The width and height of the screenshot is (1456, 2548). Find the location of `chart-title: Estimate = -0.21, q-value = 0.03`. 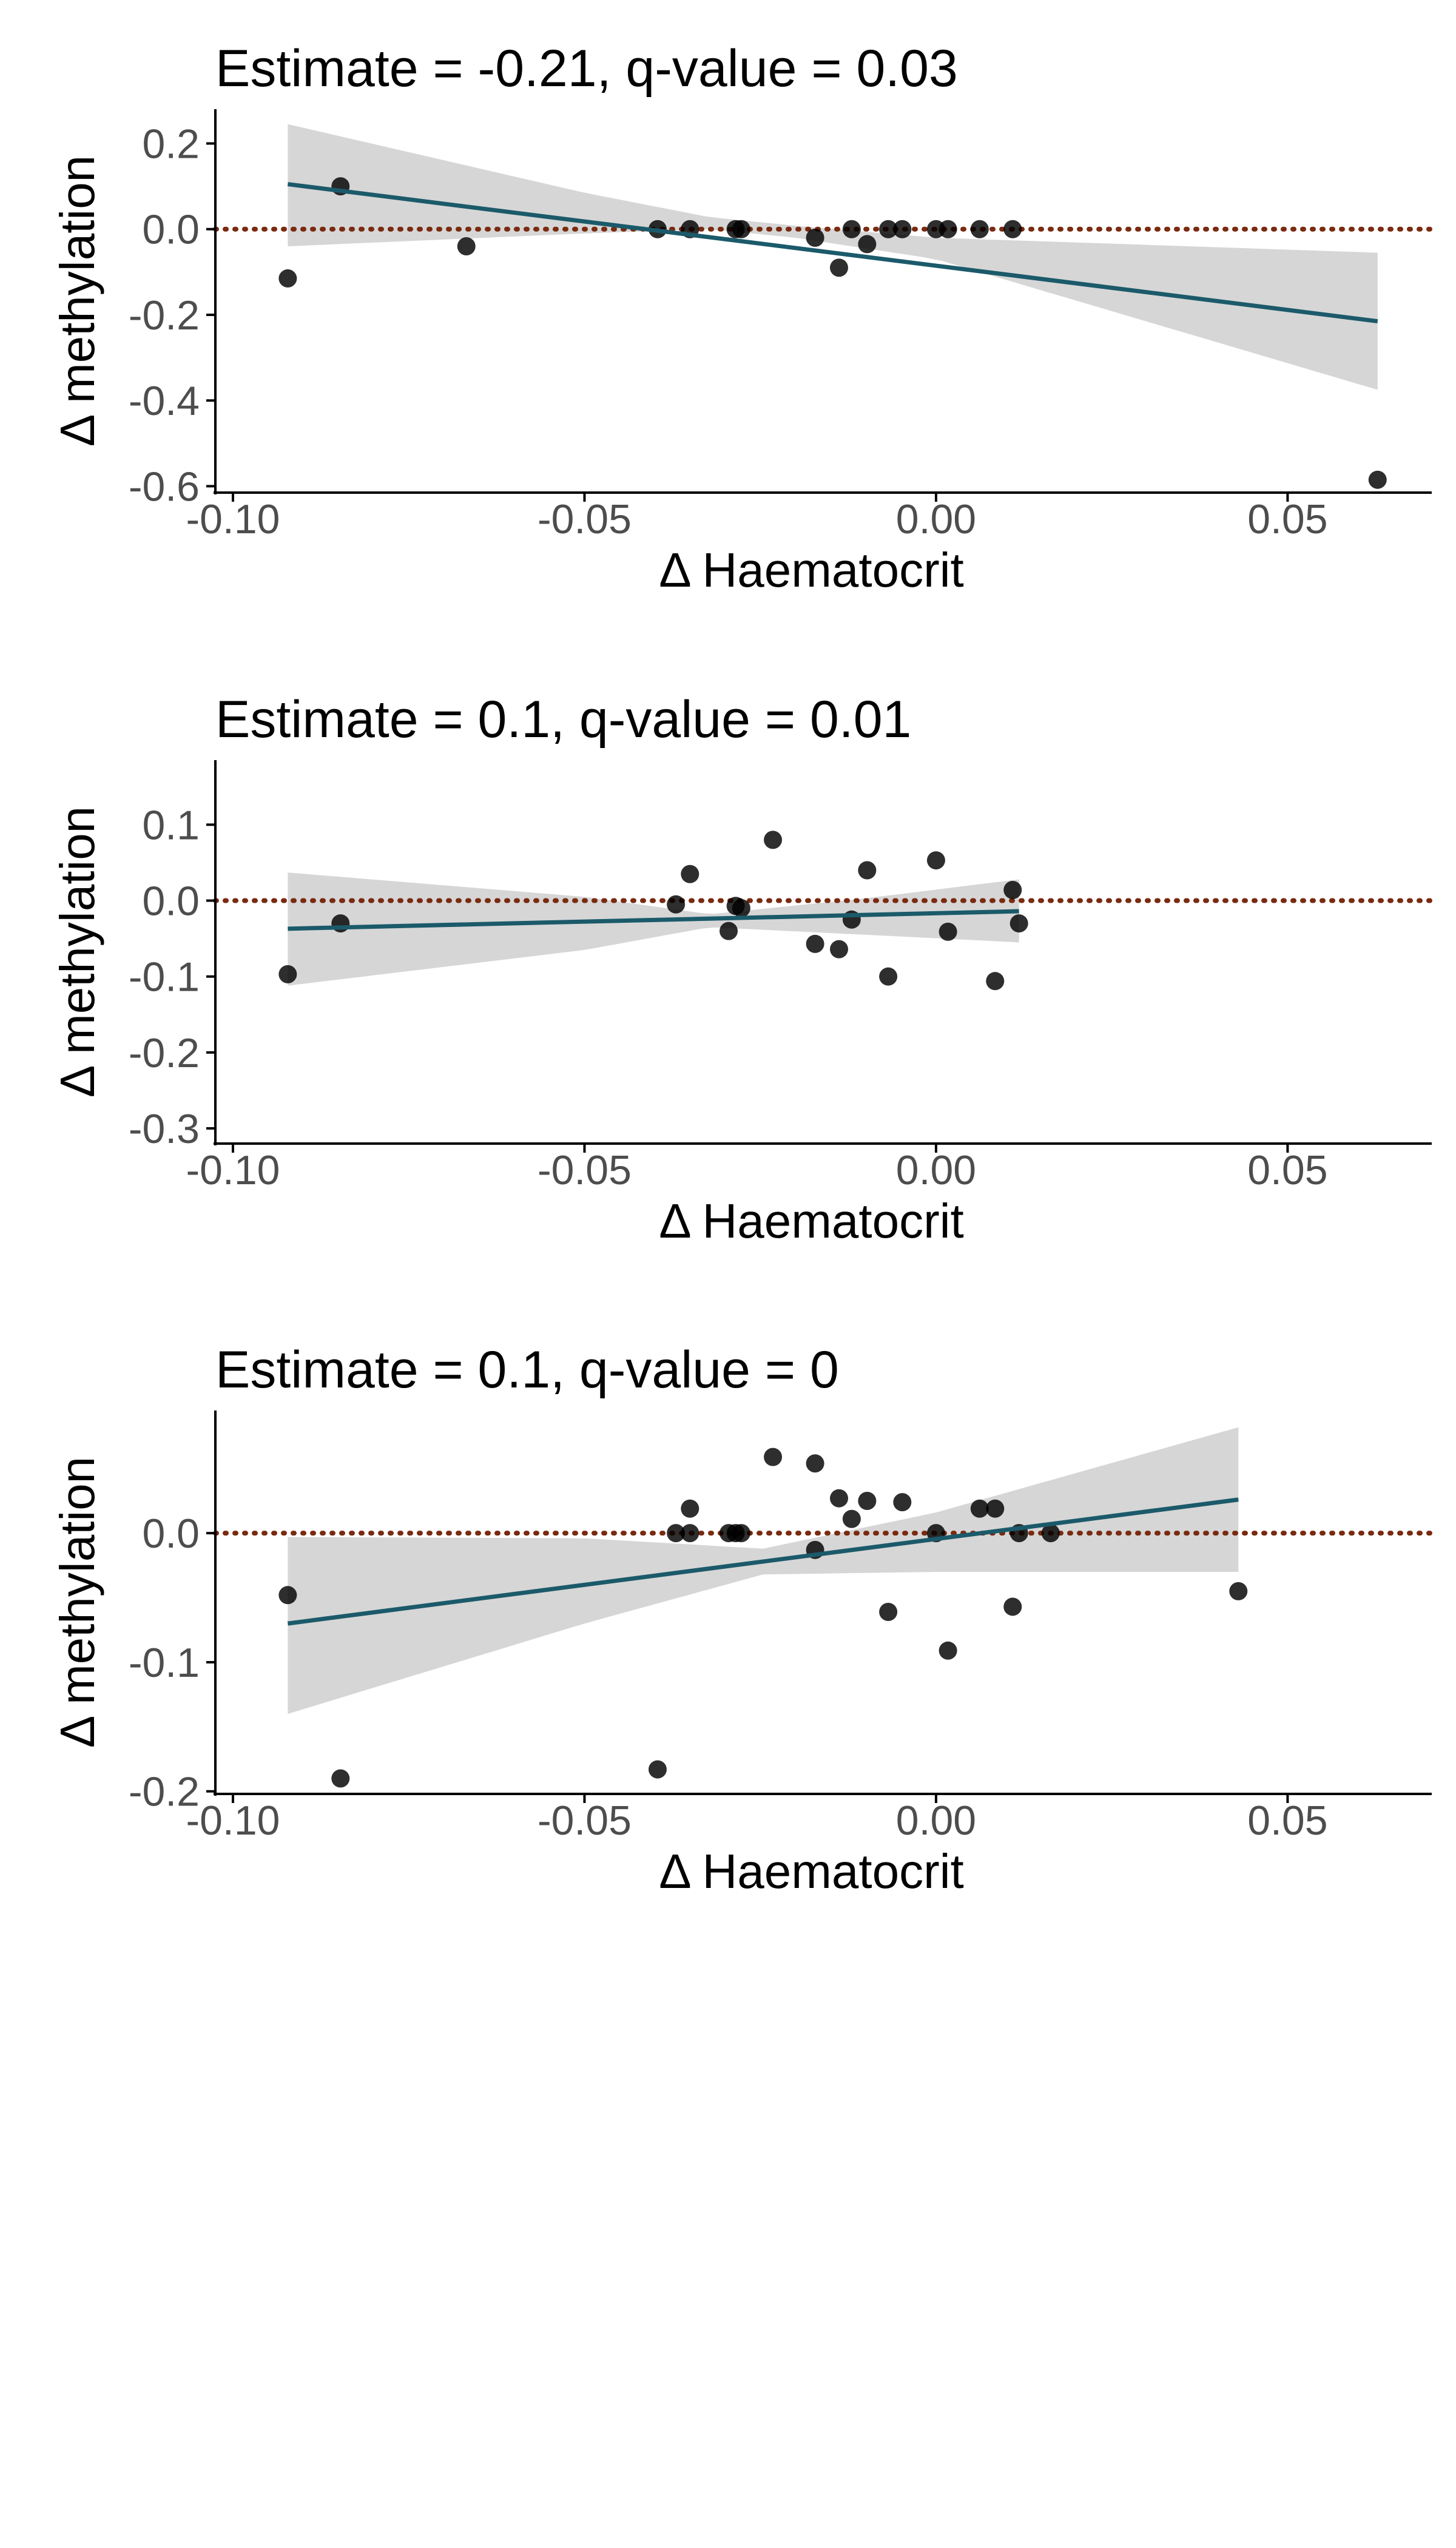

chart-title: Estimate = -0.21, q-value = 0.03 is located at coordinates (586, 68).